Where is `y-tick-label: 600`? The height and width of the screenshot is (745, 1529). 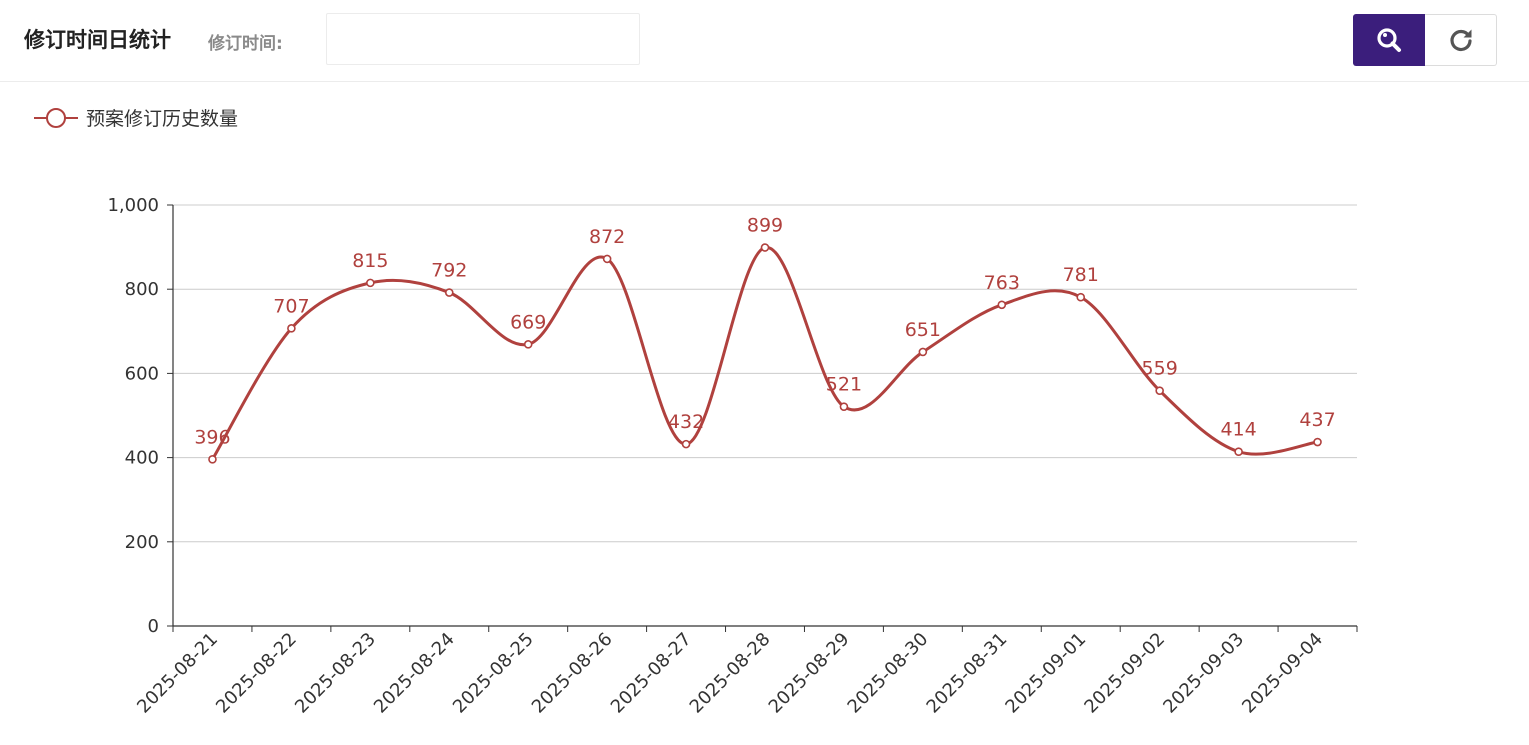
y-tick-label: 600 is located at coordinates (142, 373).